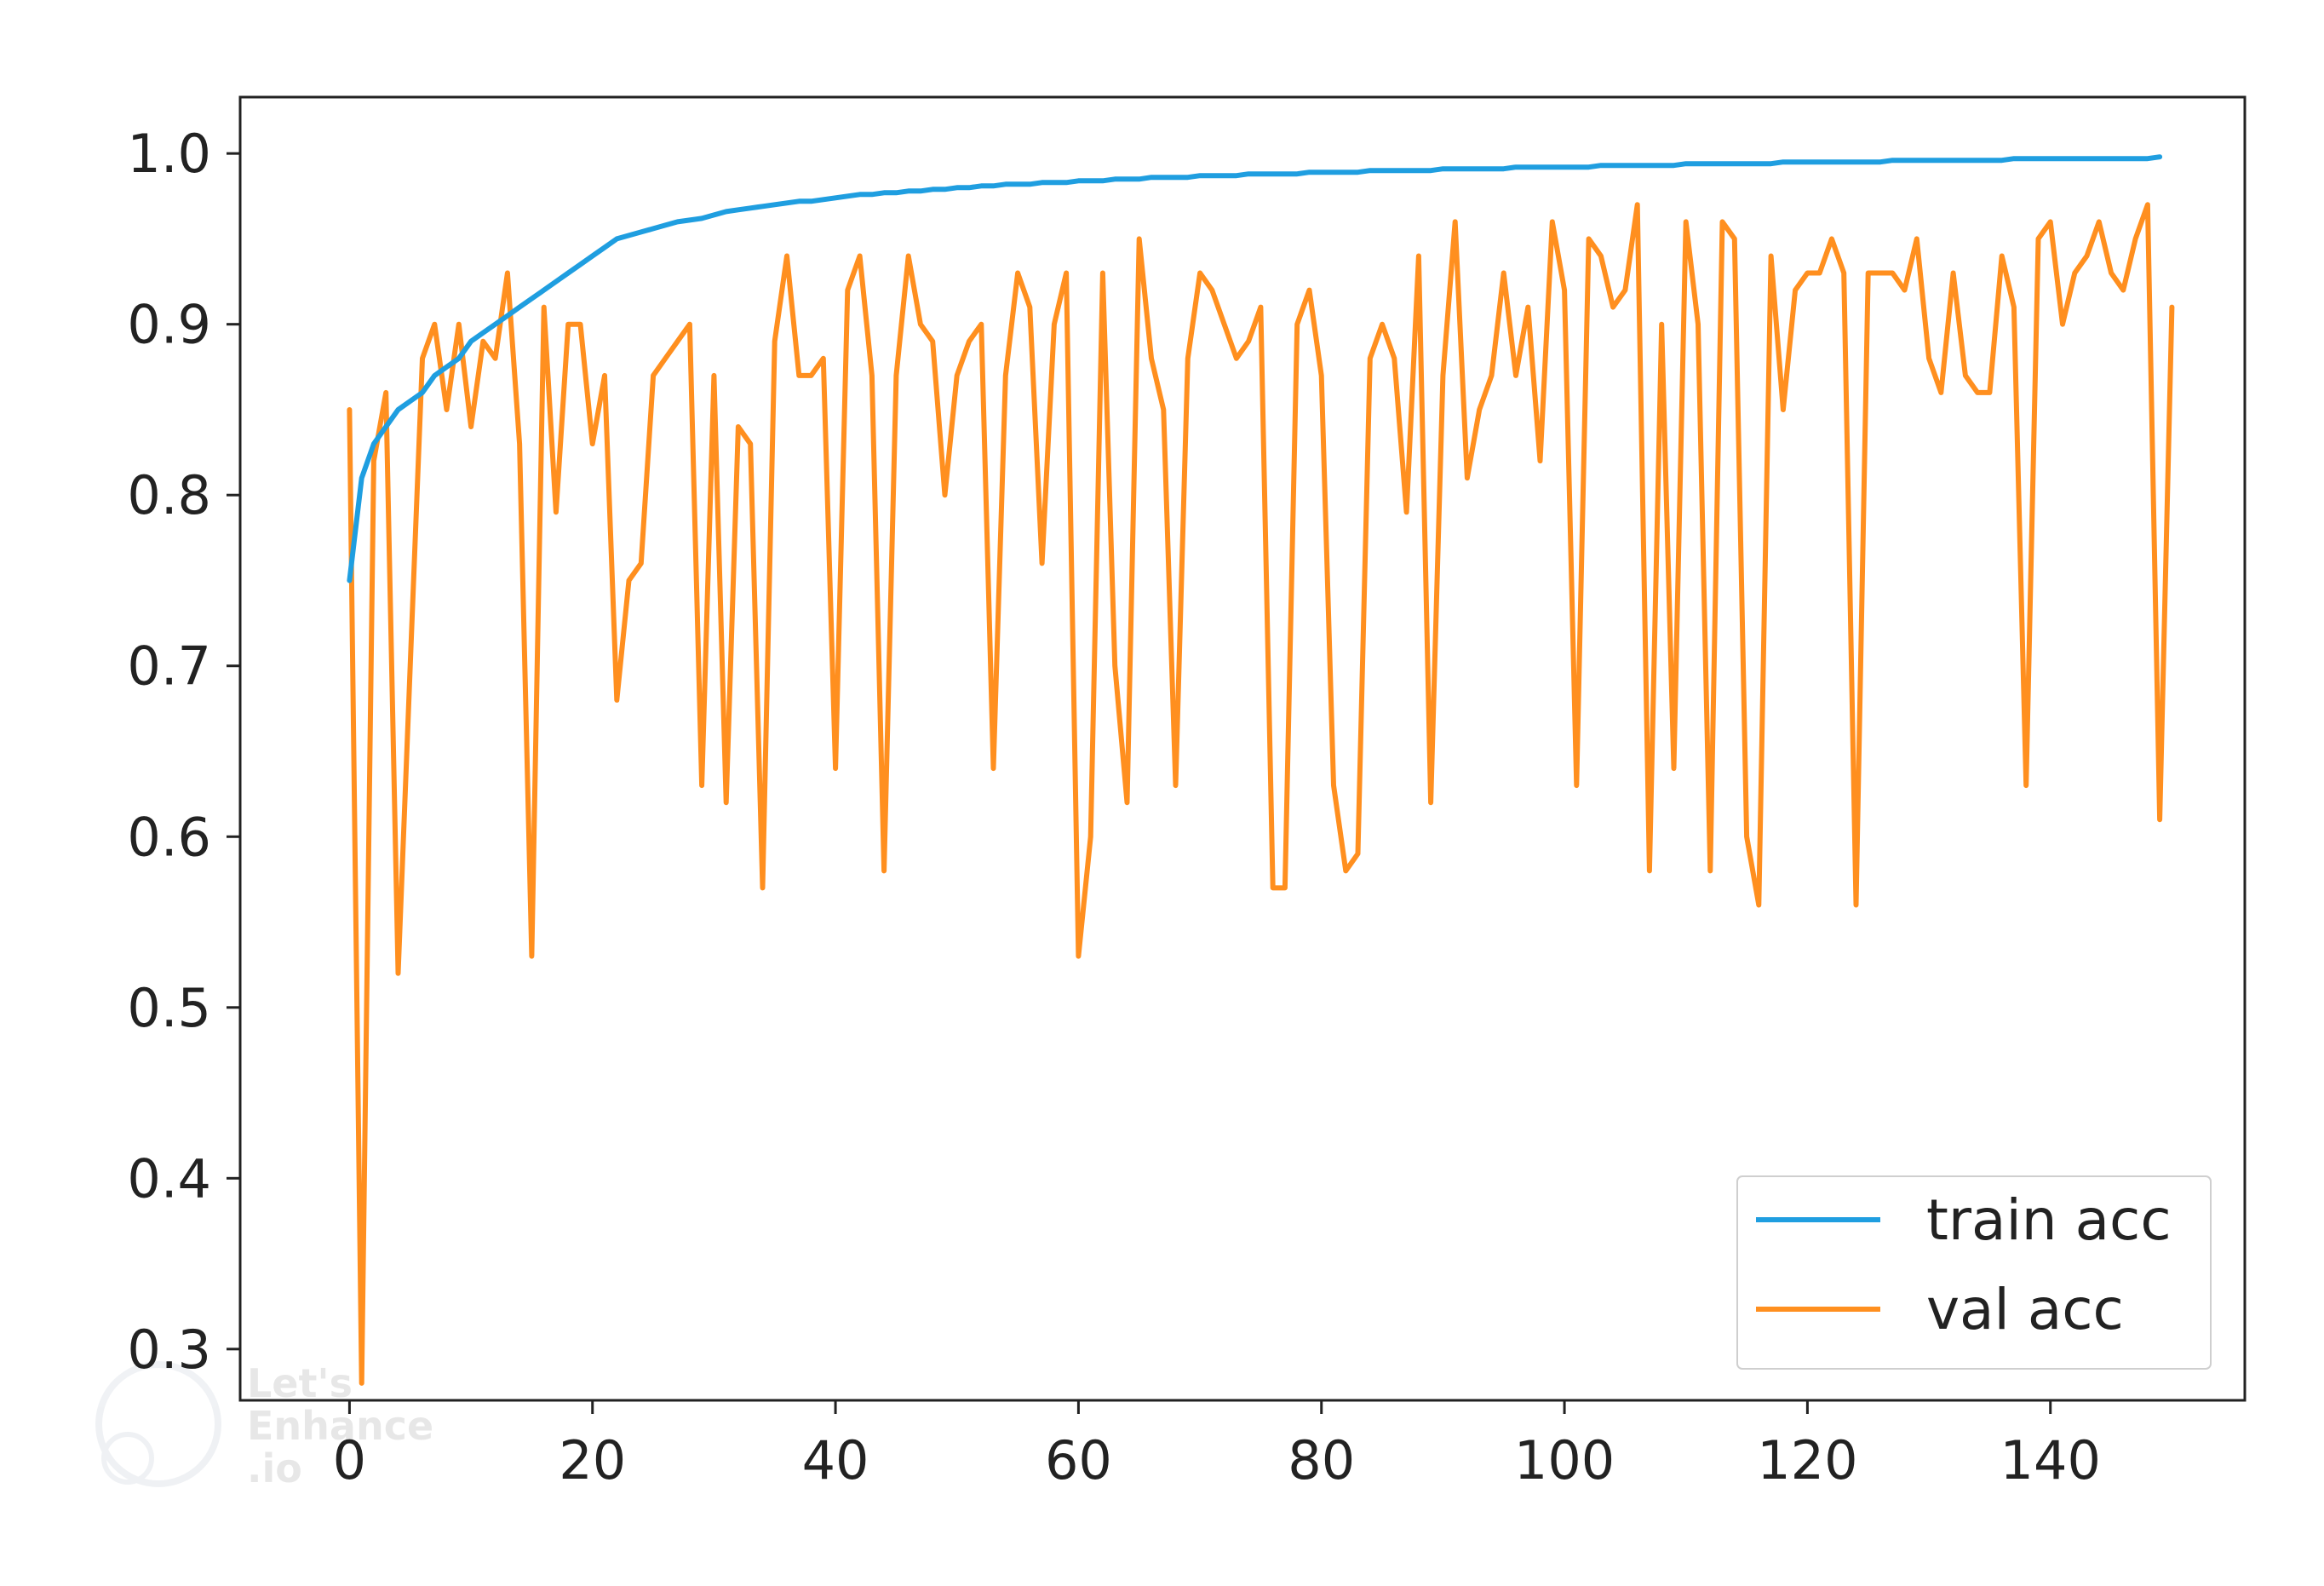  Describe the element at coordinates (169, 837) in the screenshot. I see `y-tick-label: 0.6` at that location.